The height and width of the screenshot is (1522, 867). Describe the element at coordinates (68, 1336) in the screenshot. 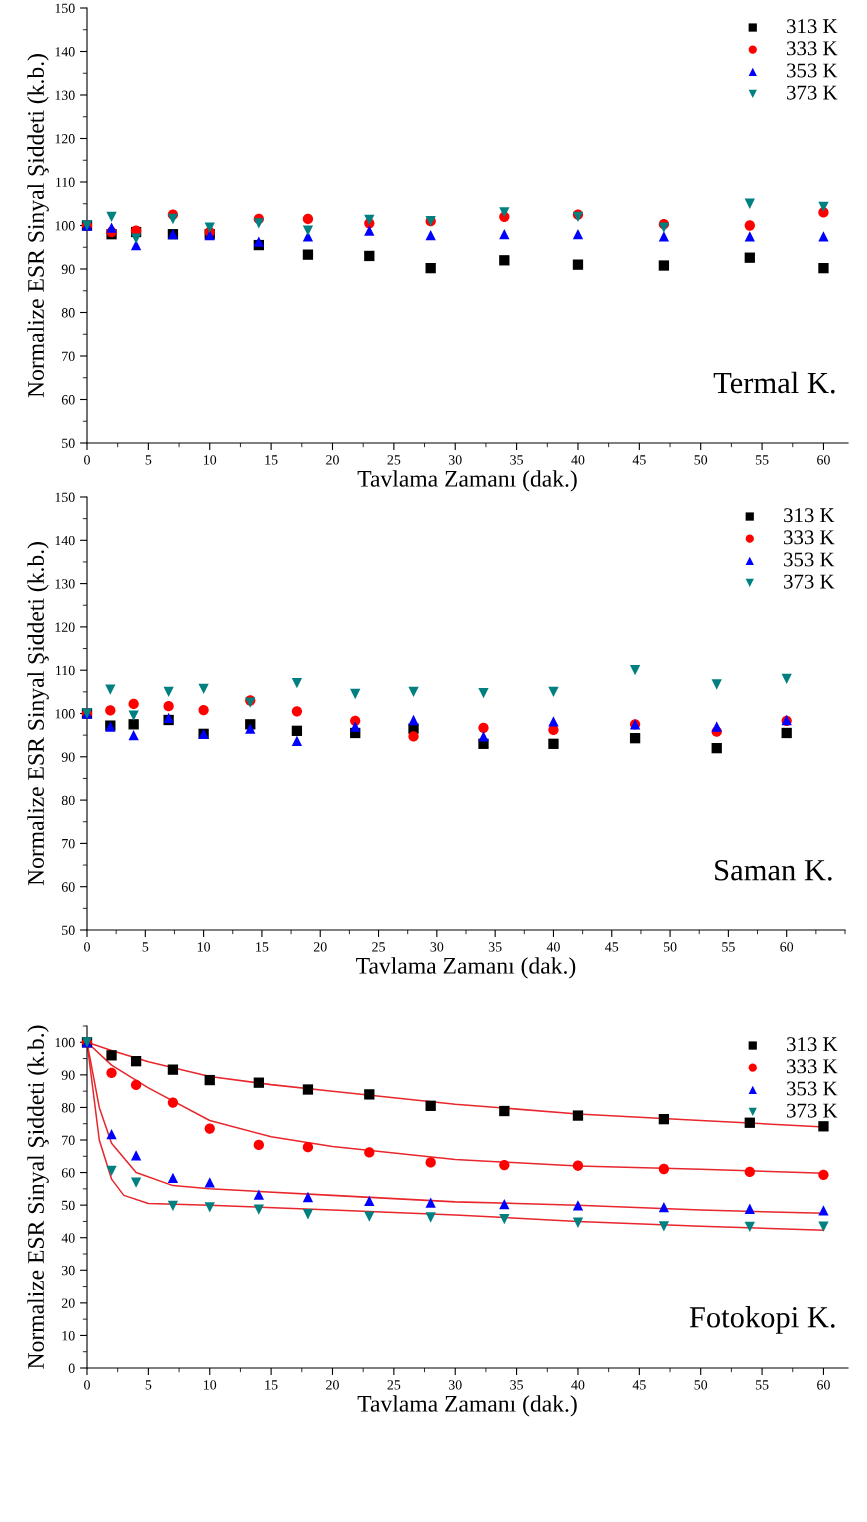

I see `y-tick-label: 10` at that location.